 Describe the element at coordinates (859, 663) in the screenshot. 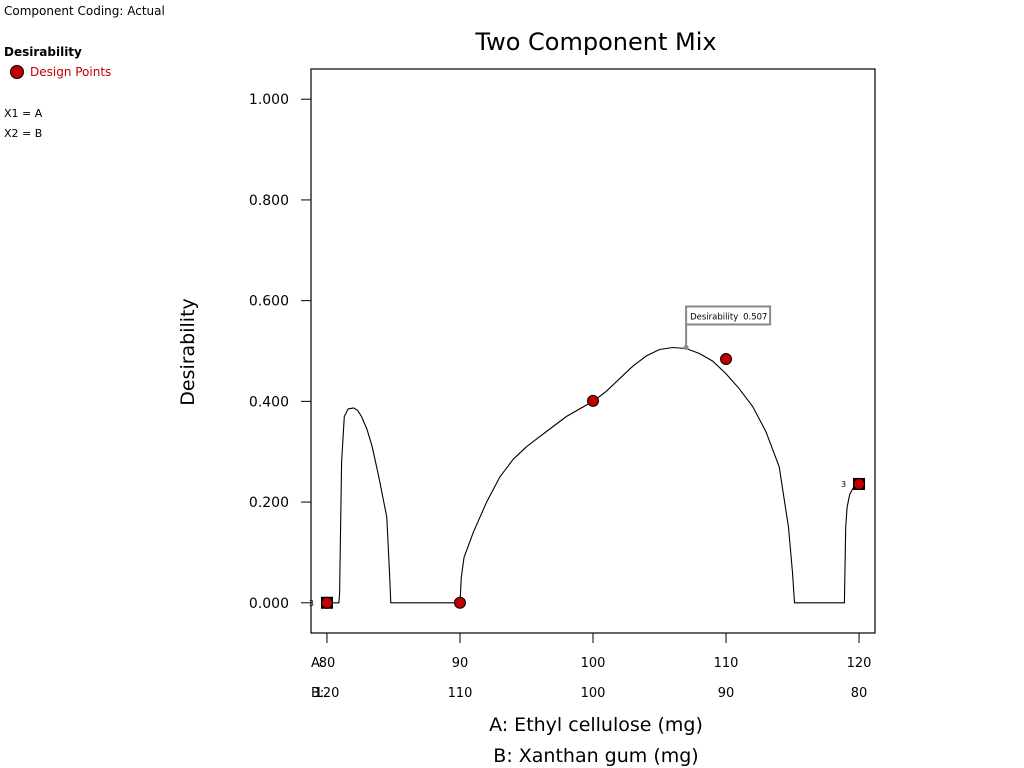

I see `x-tick-label-a: 120` at that location.